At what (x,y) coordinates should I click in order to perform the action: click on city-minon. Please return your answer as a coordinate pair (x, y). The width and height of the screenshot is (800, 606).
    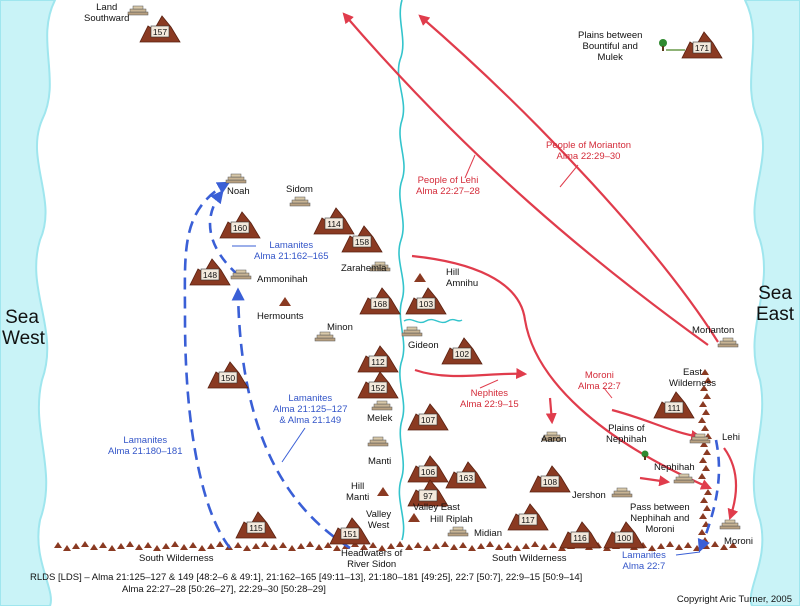
    Looking at the image, I should click on (325, 336).